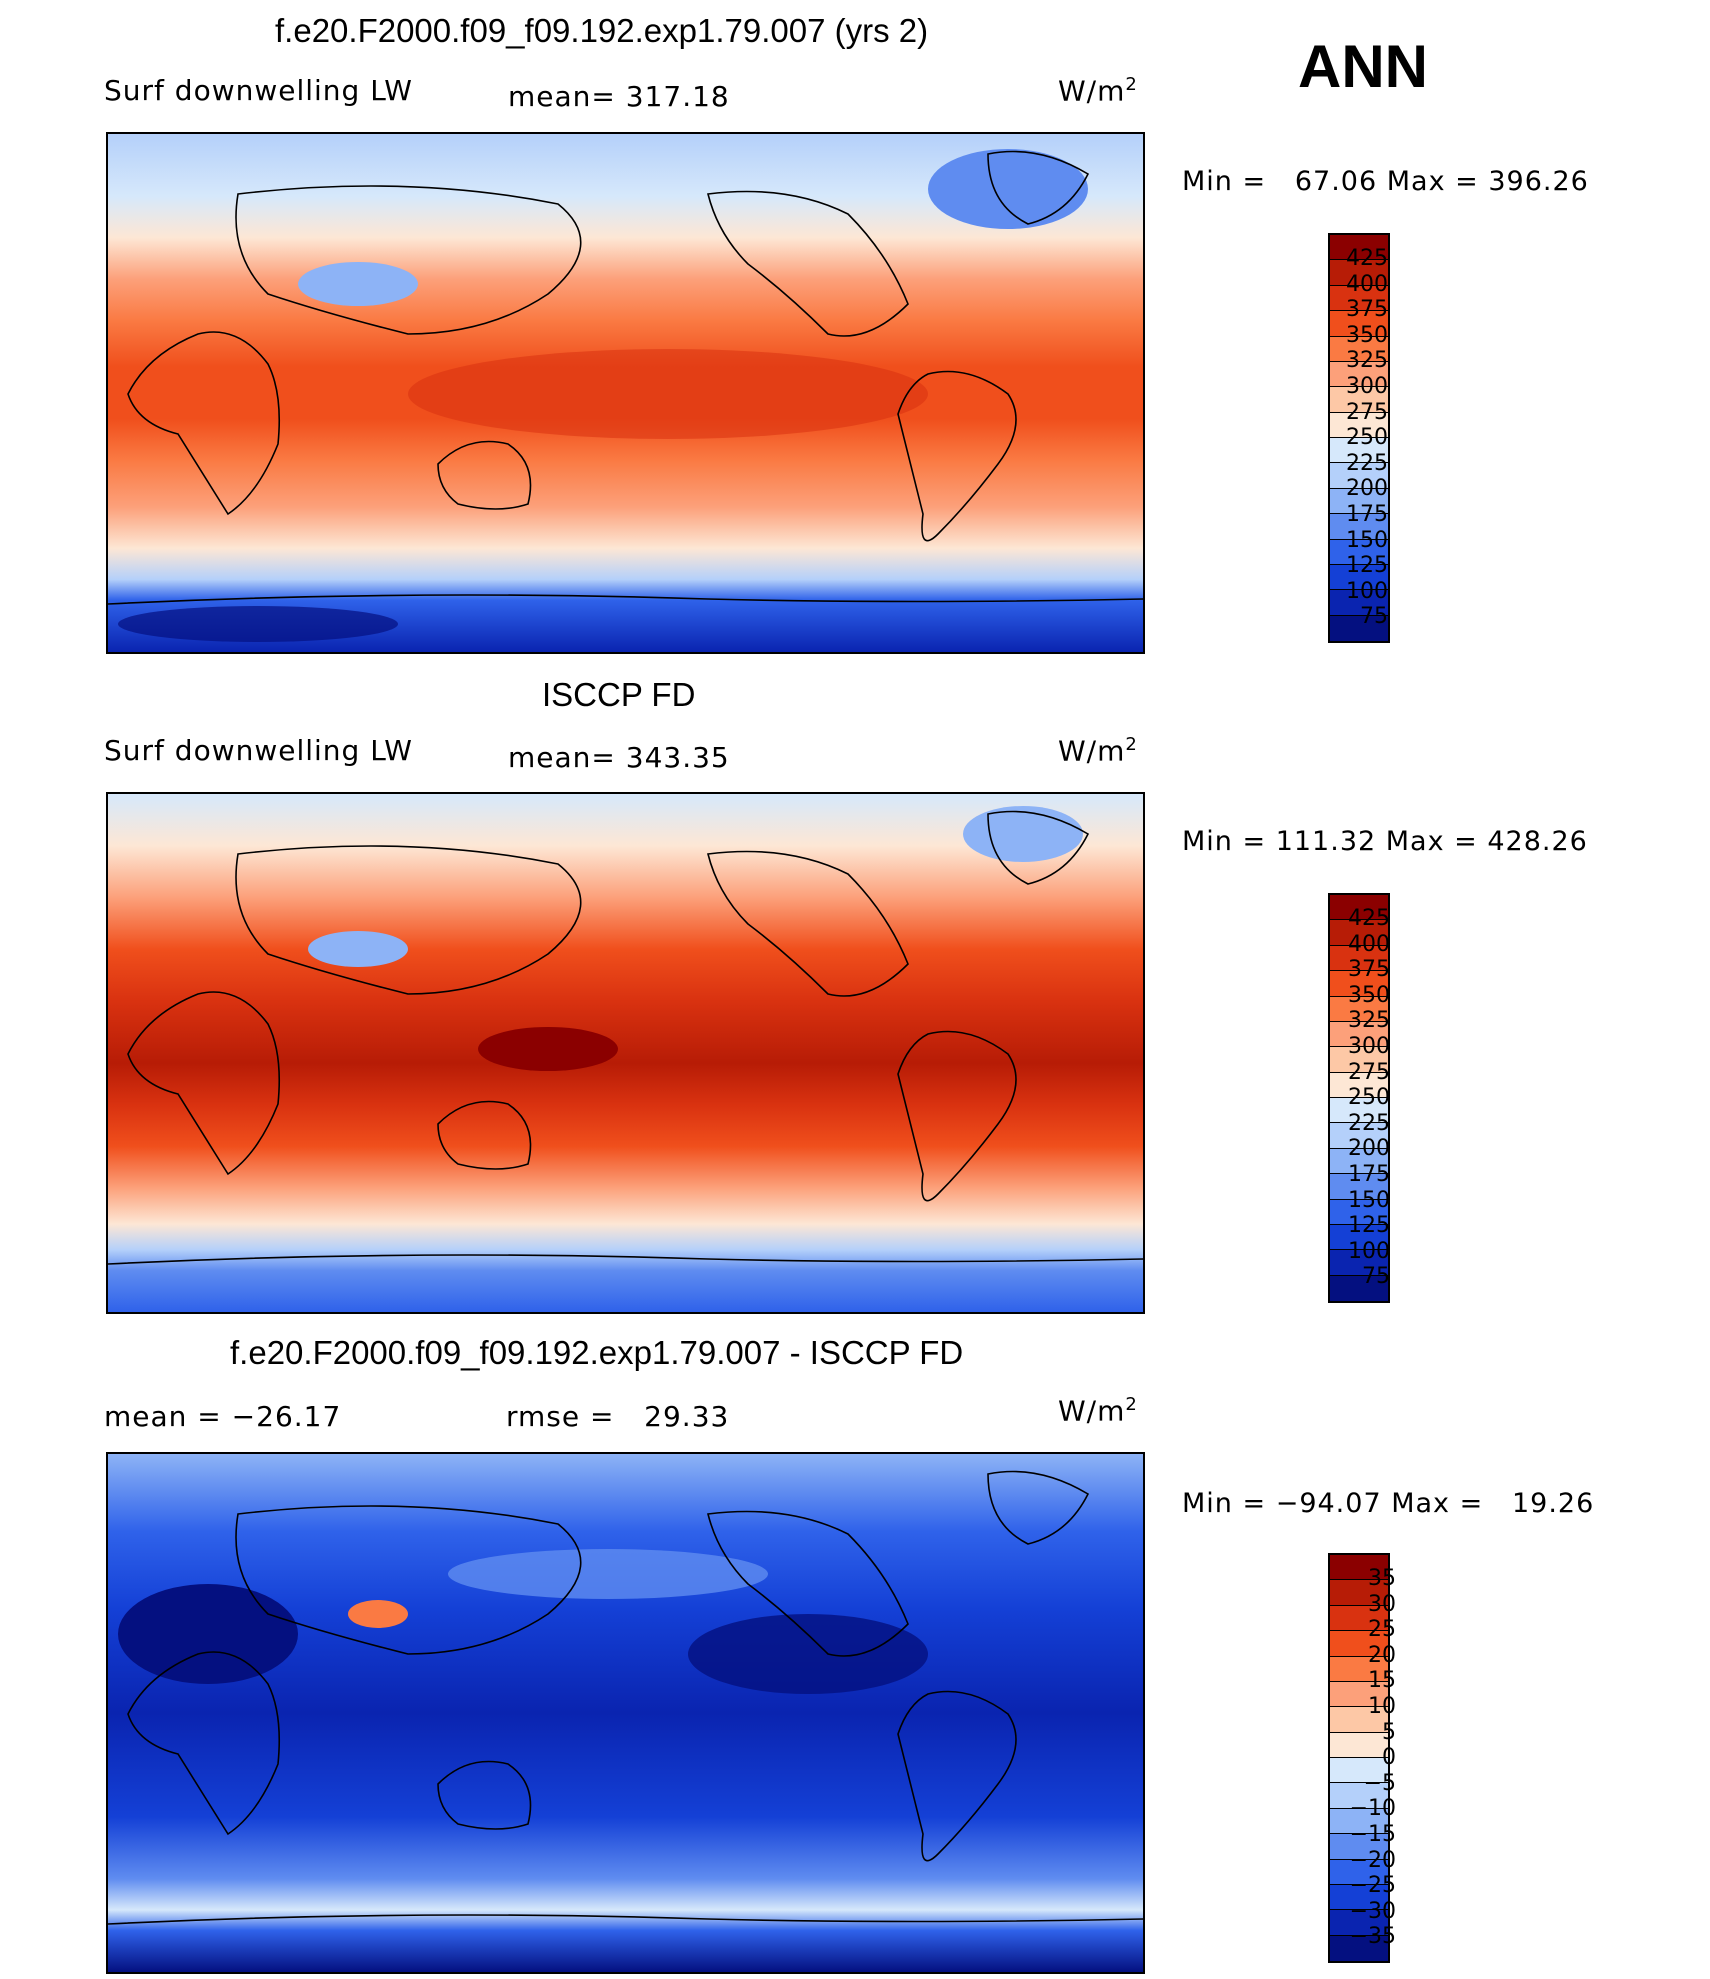  Describe the element at coordinates (1385, 181) in the screenshot. I see `panel-1-min-max: Min = 67.06 Max = 396.26` at that location.